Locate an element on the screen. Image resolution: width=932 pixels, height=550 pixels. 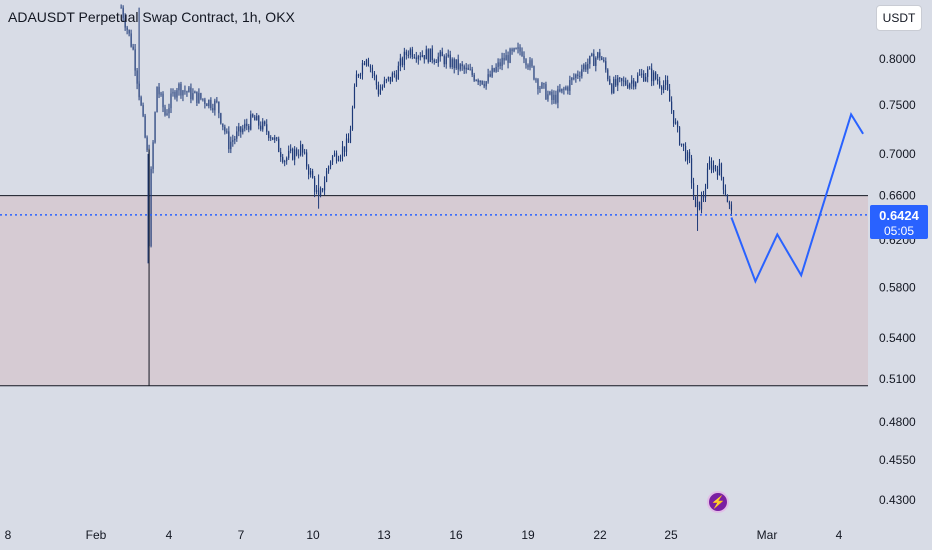
candle-countdown: 05:05 is located at coordinates (899, 231).